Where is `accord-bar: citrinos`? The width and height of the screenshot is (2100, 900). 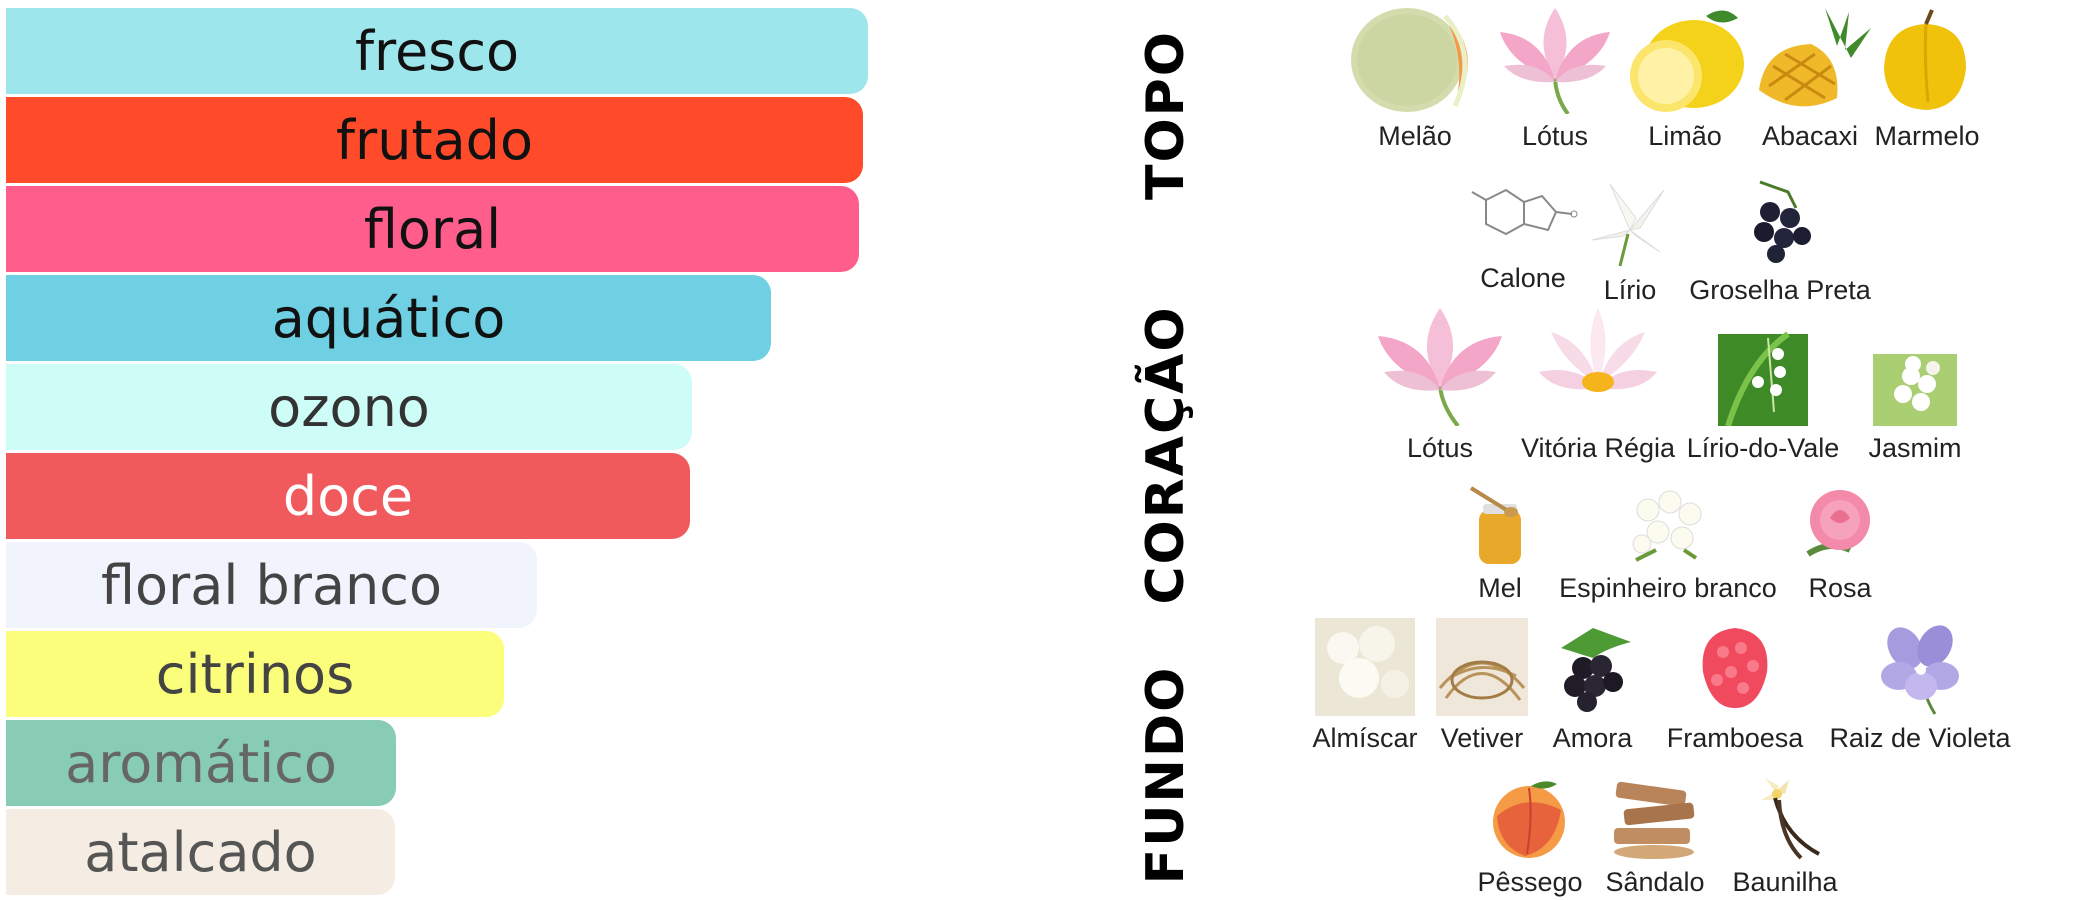 accord-bar: citrinos is located at coordinates (255, 674).